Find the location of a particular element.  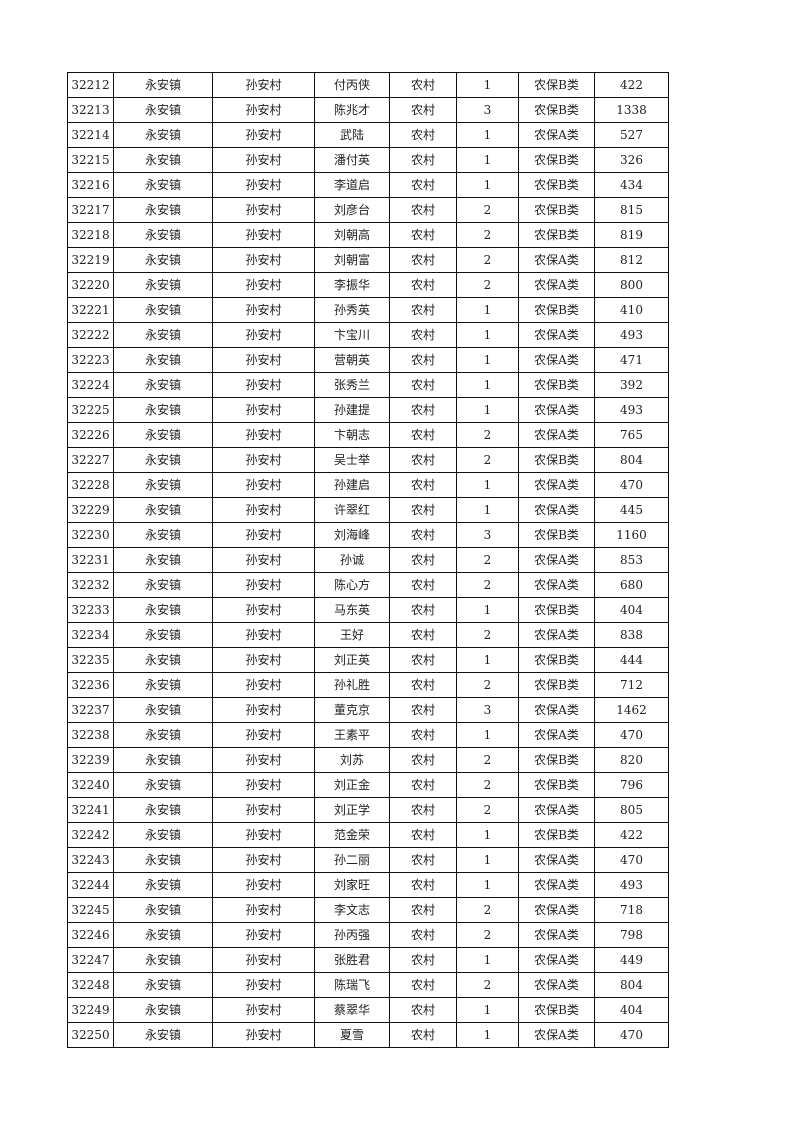

name-cell: 营朝英 is located at coordinates (352, 360).